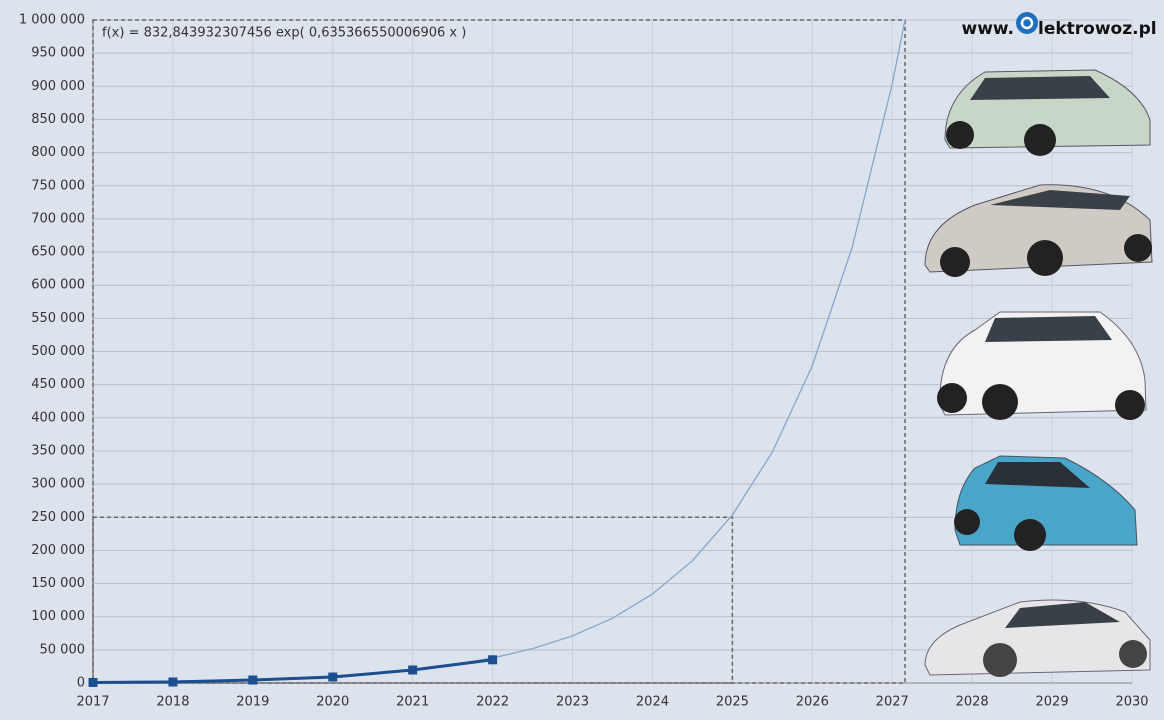  What do you see at coordinates (1097, 29) in the screenshot?
I see `watermark-suffix: lektrowoz.pl` at bounding box center [1097, 29].